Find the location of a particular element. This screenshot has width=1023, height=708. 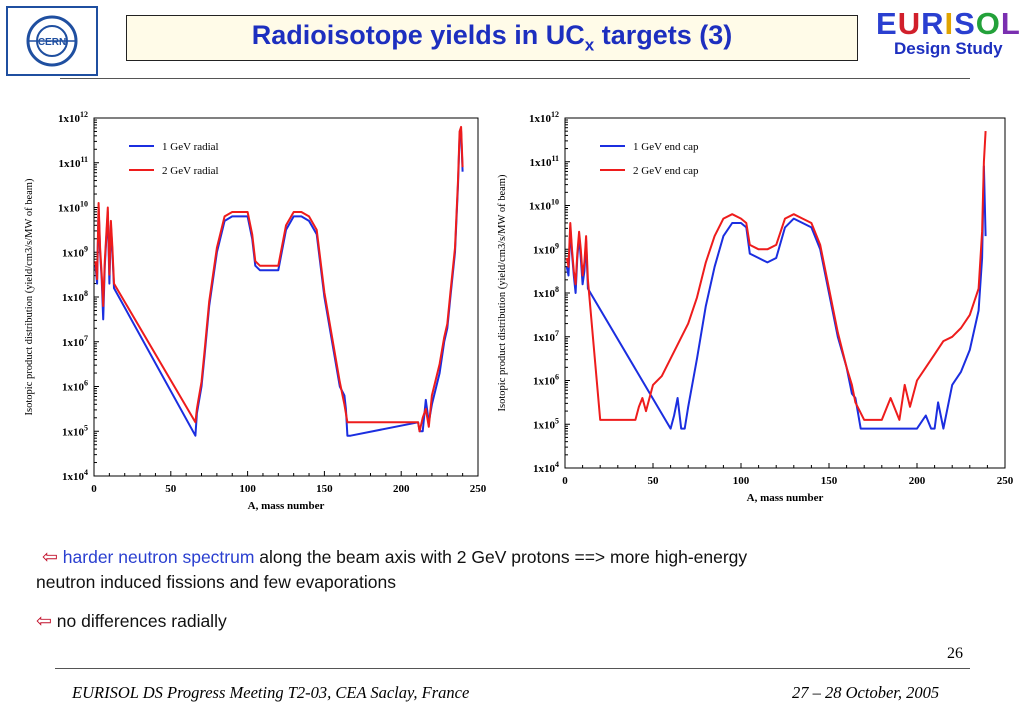

cern-logo-icon: CERN is located at coordinates (52, 41).